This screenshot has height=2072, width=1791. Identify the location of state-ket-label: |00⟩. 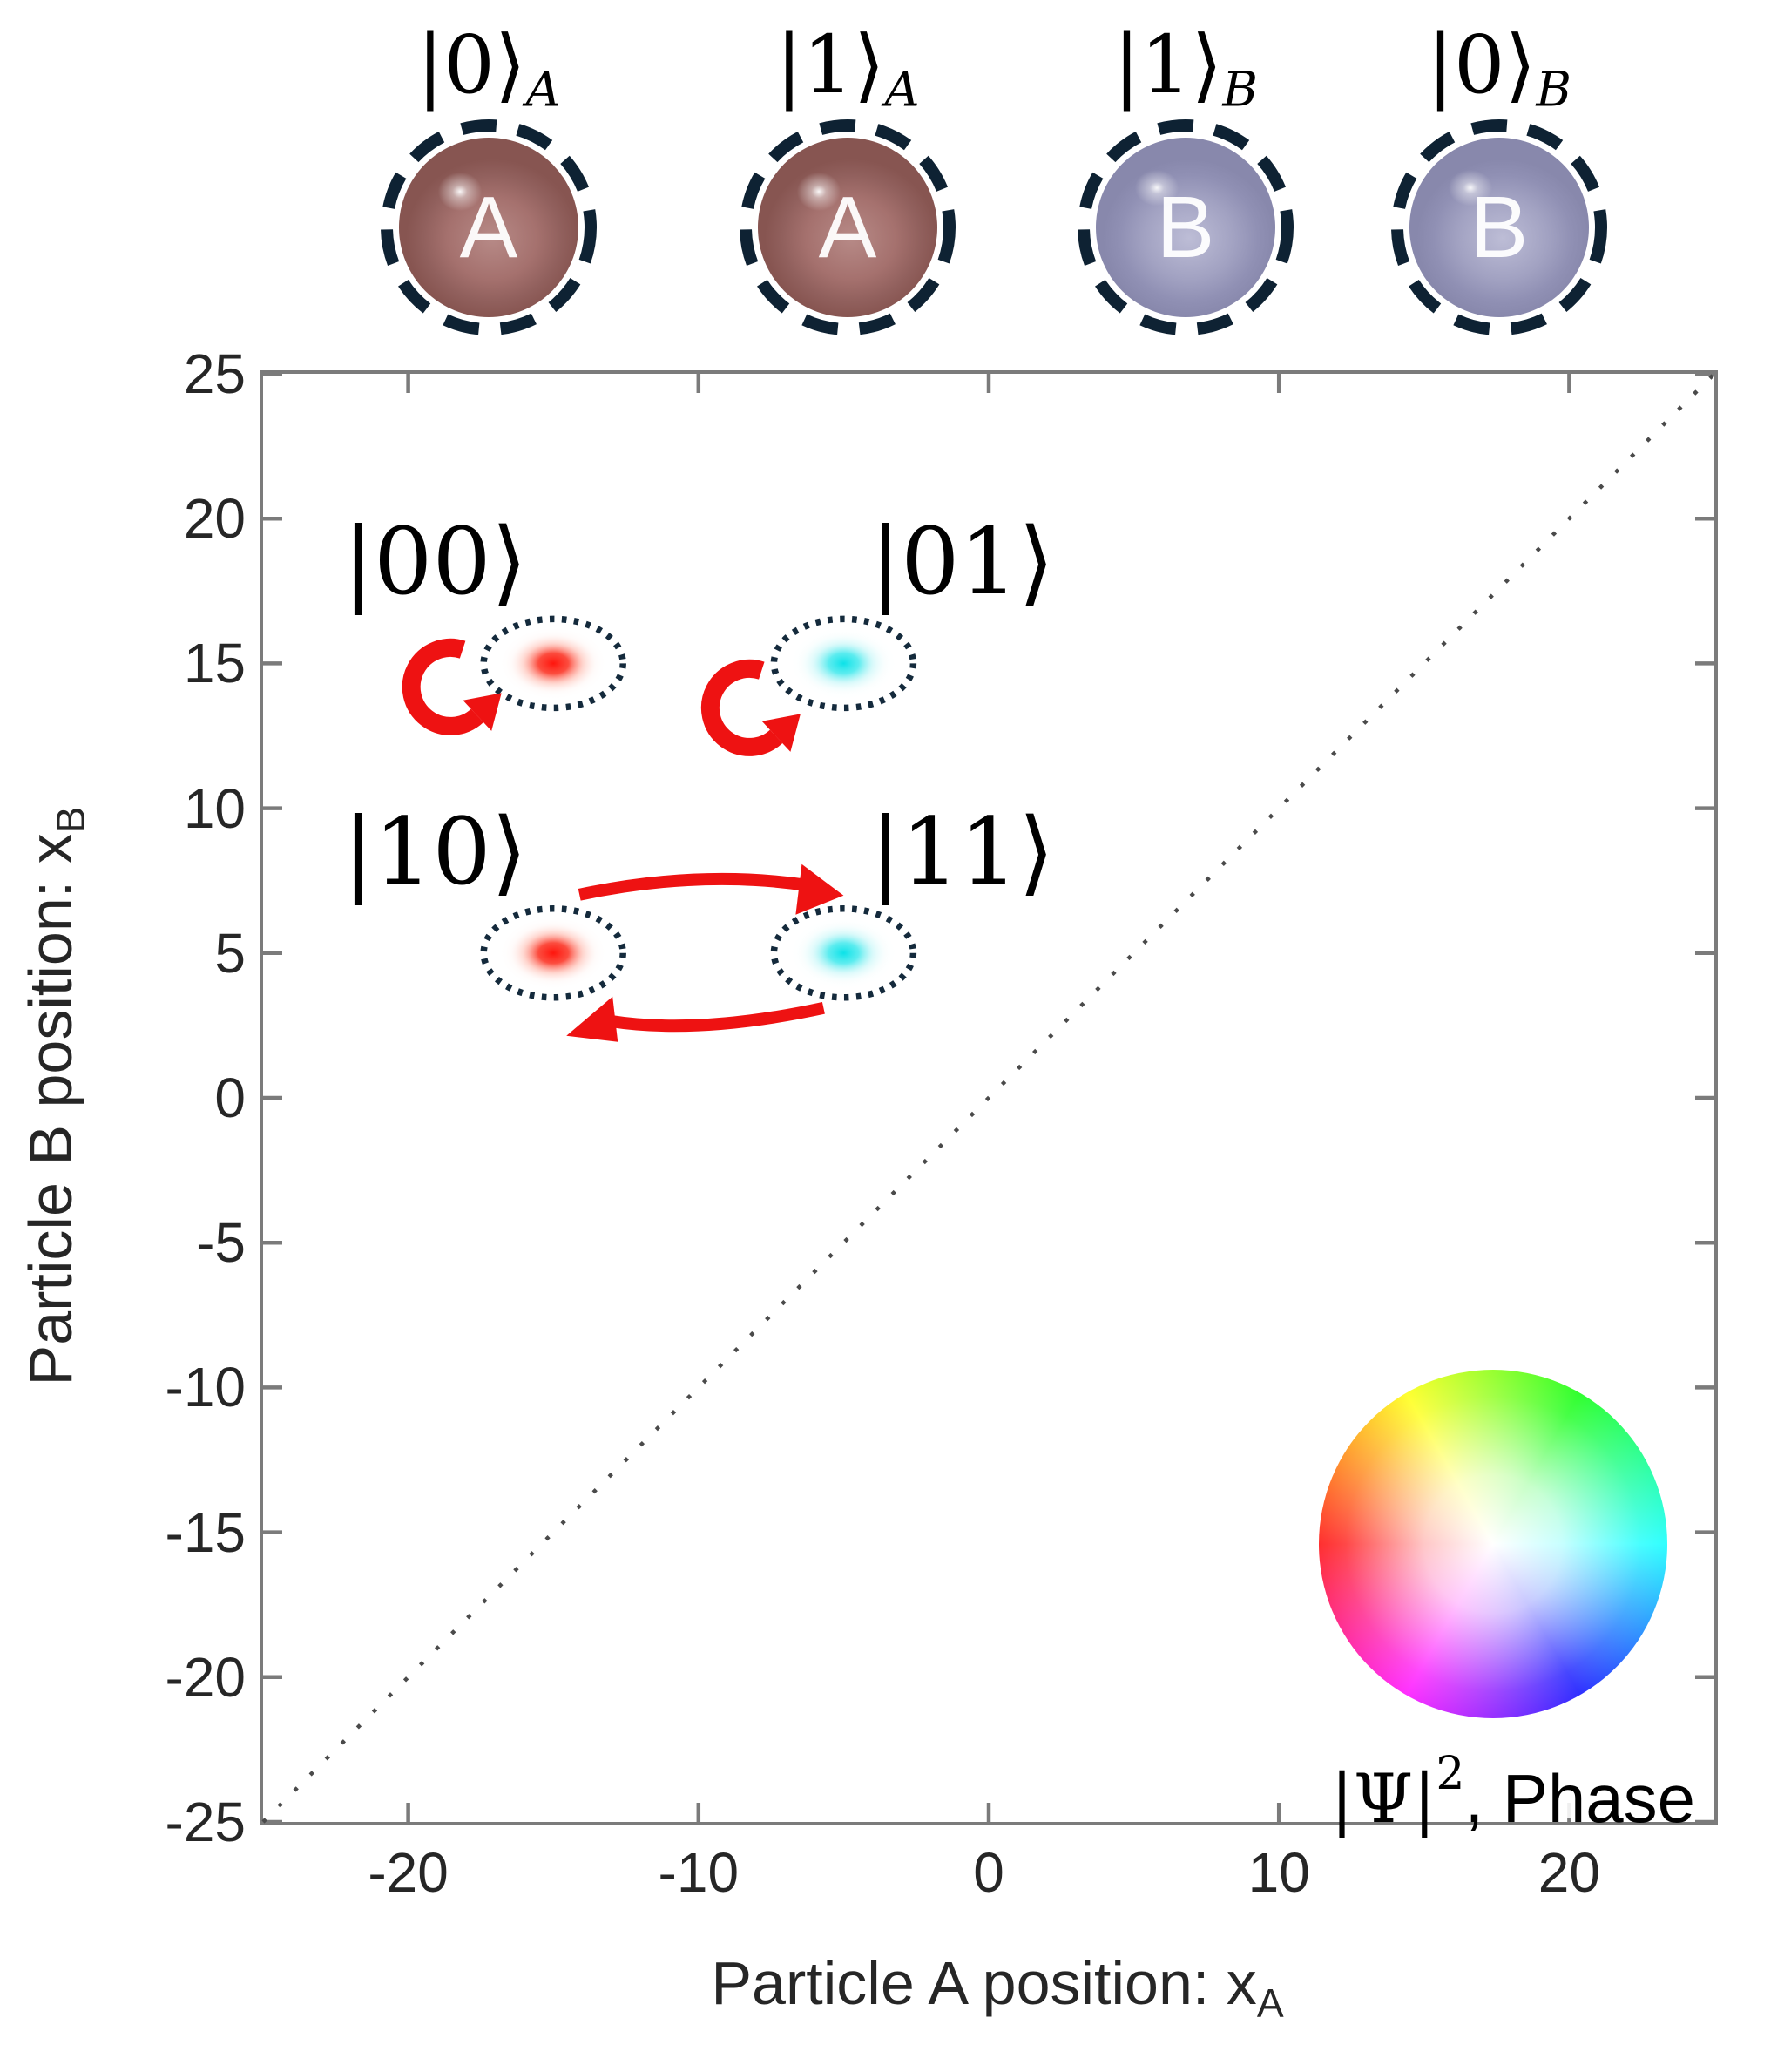
(435, 562).